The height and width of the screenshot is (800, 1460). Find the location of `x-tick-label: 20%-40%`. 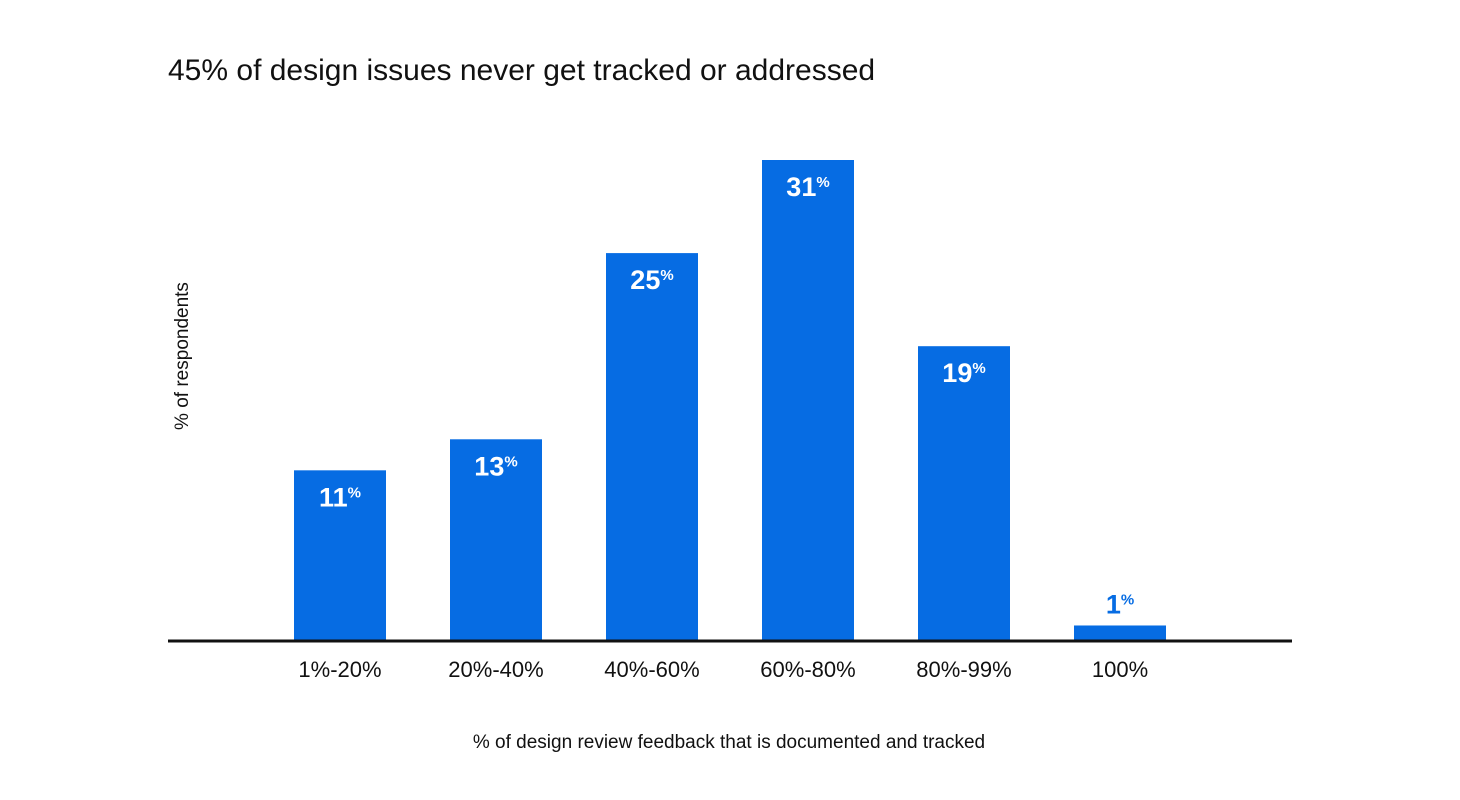

x-tick-label: 20%-40% is located at coordinates (495, 669).